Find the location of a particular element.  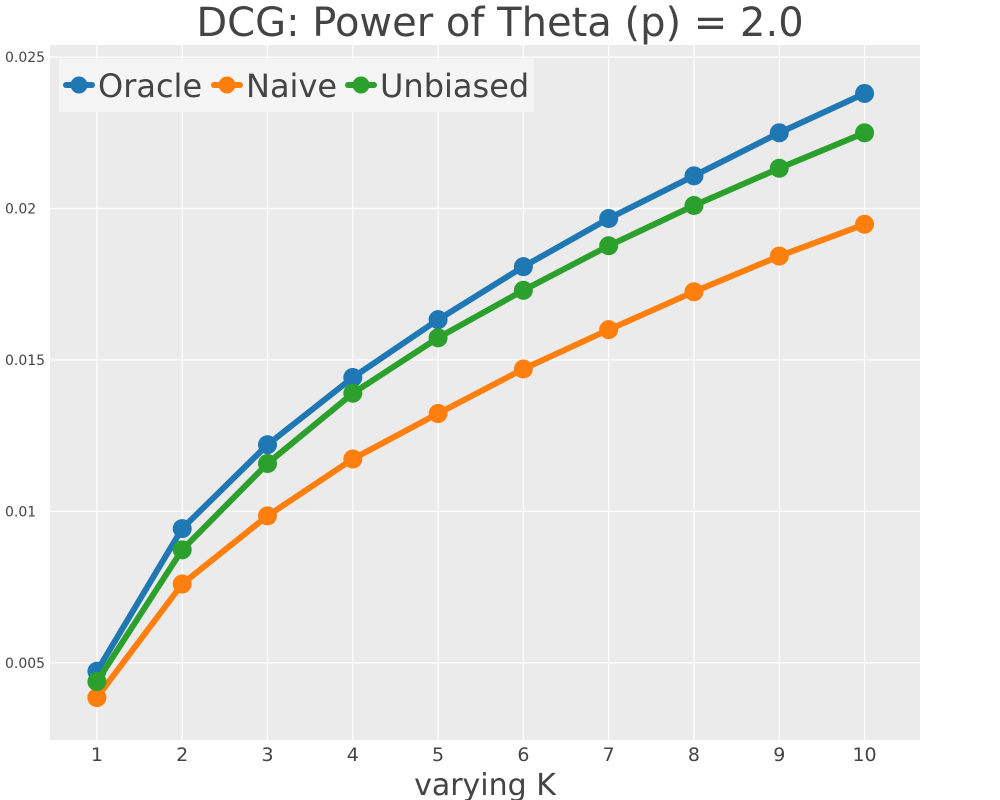

x-tick-label: 3 is located at coordinates (267, 755).